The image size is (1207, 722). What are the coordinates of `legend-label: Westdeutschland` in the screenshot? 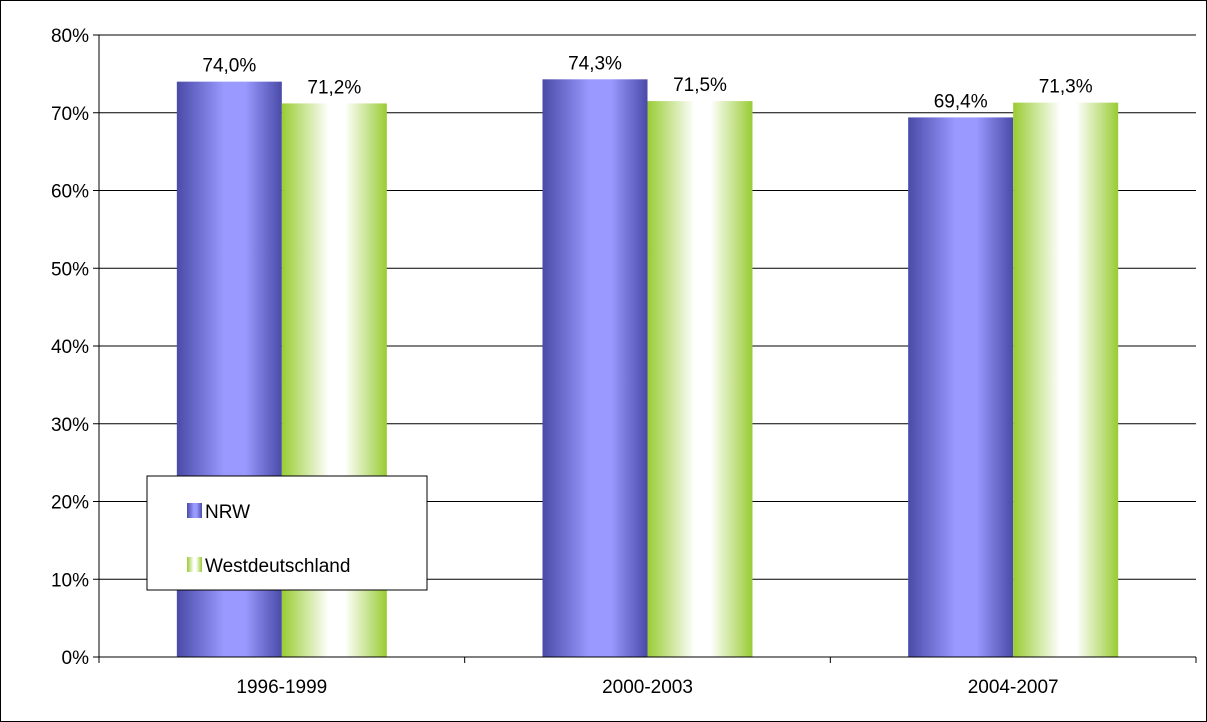 It's located at (277, 566).